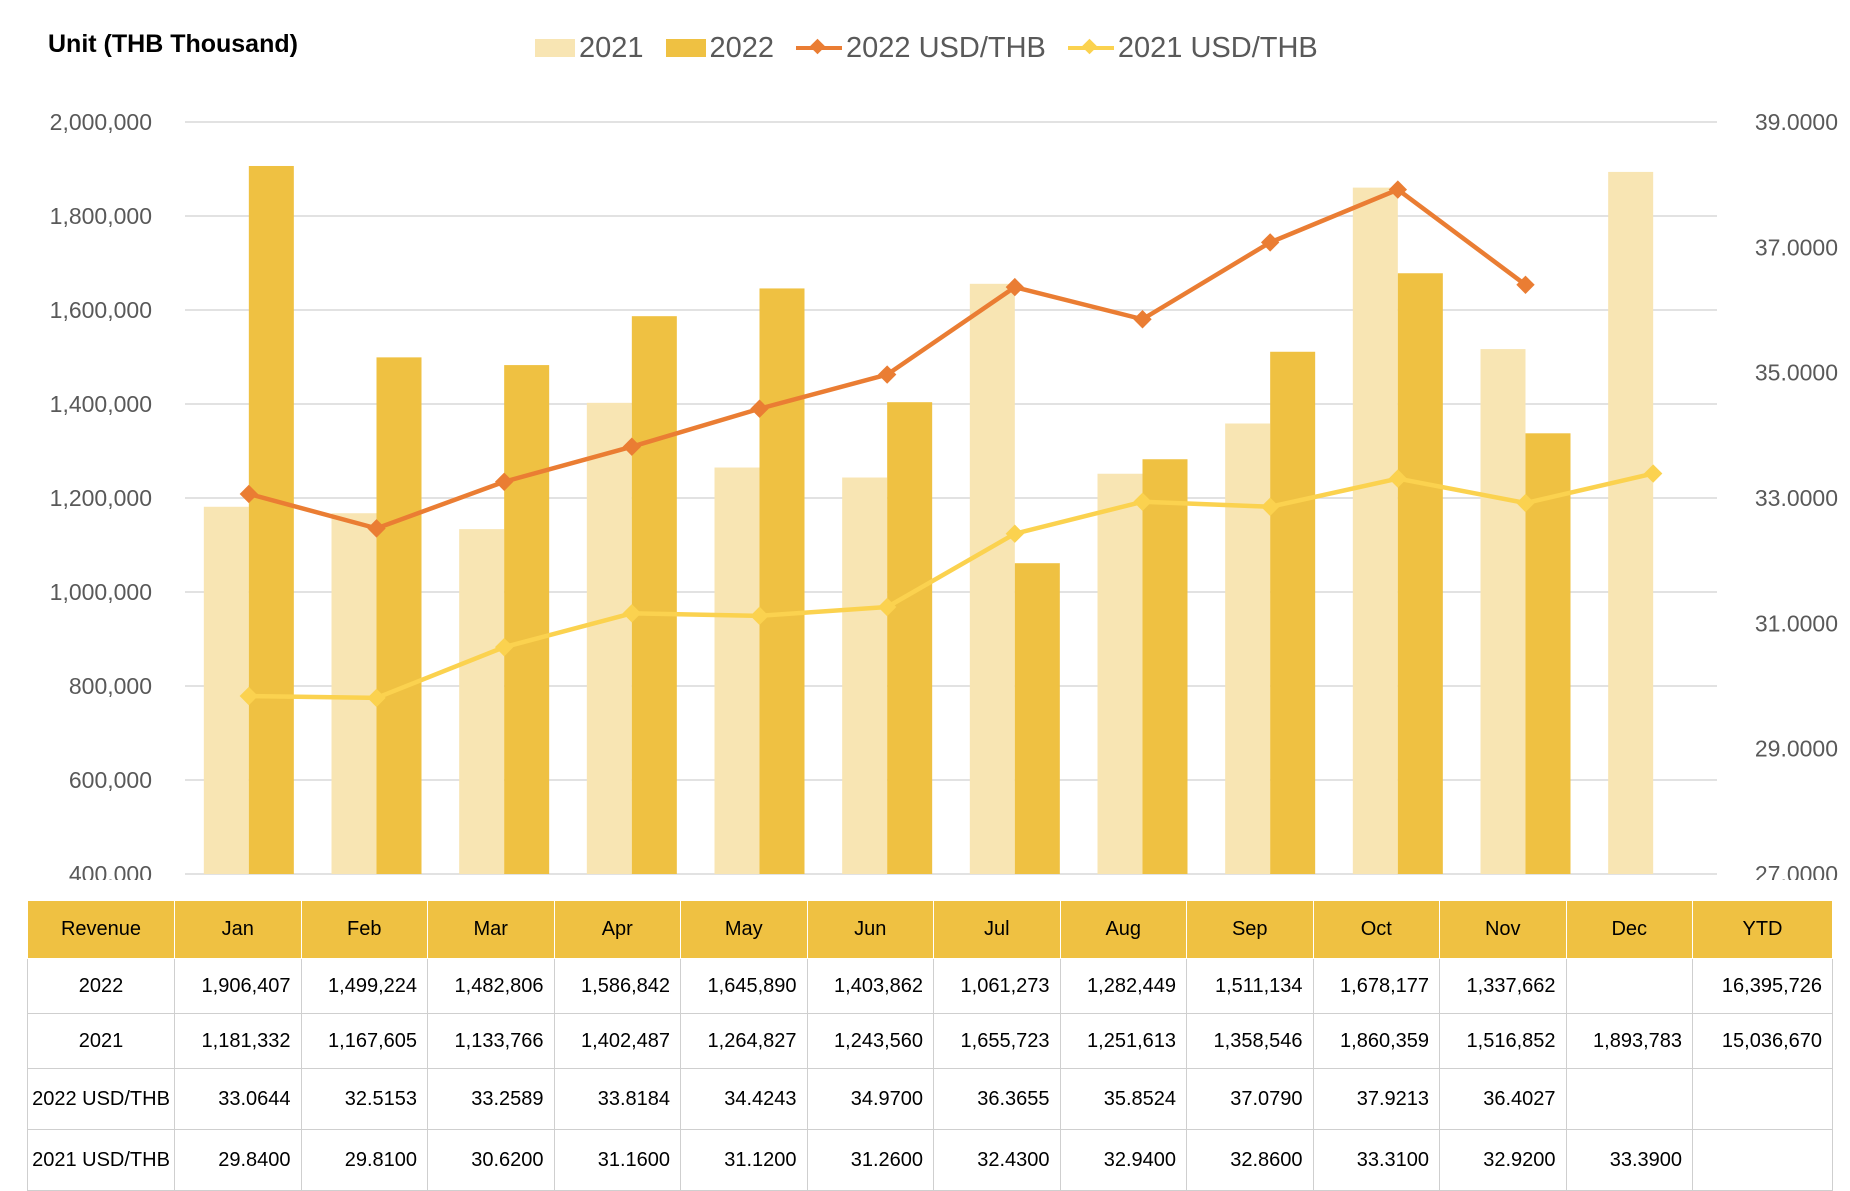 Image resolution: width=1850 pixels, height=1191 pixels. Describe the element at coordinates (238, 1099) in the screenshot. I see `table-cell: 33.0644` at that location.